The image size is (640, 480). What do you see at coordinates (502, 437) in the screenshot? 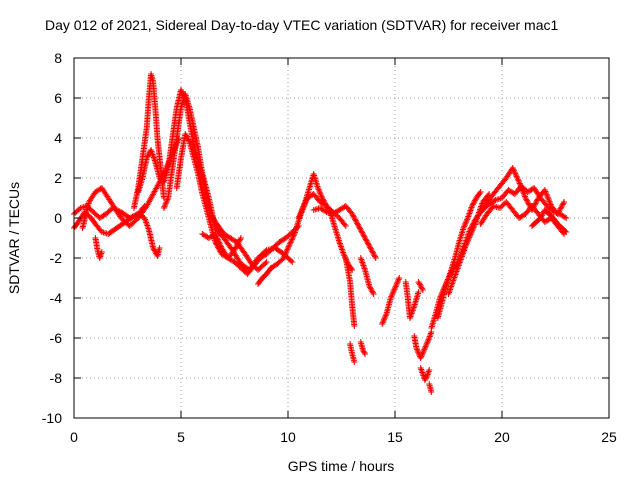
I see `x-tick-label: 20` at bounding box center [502, 437].